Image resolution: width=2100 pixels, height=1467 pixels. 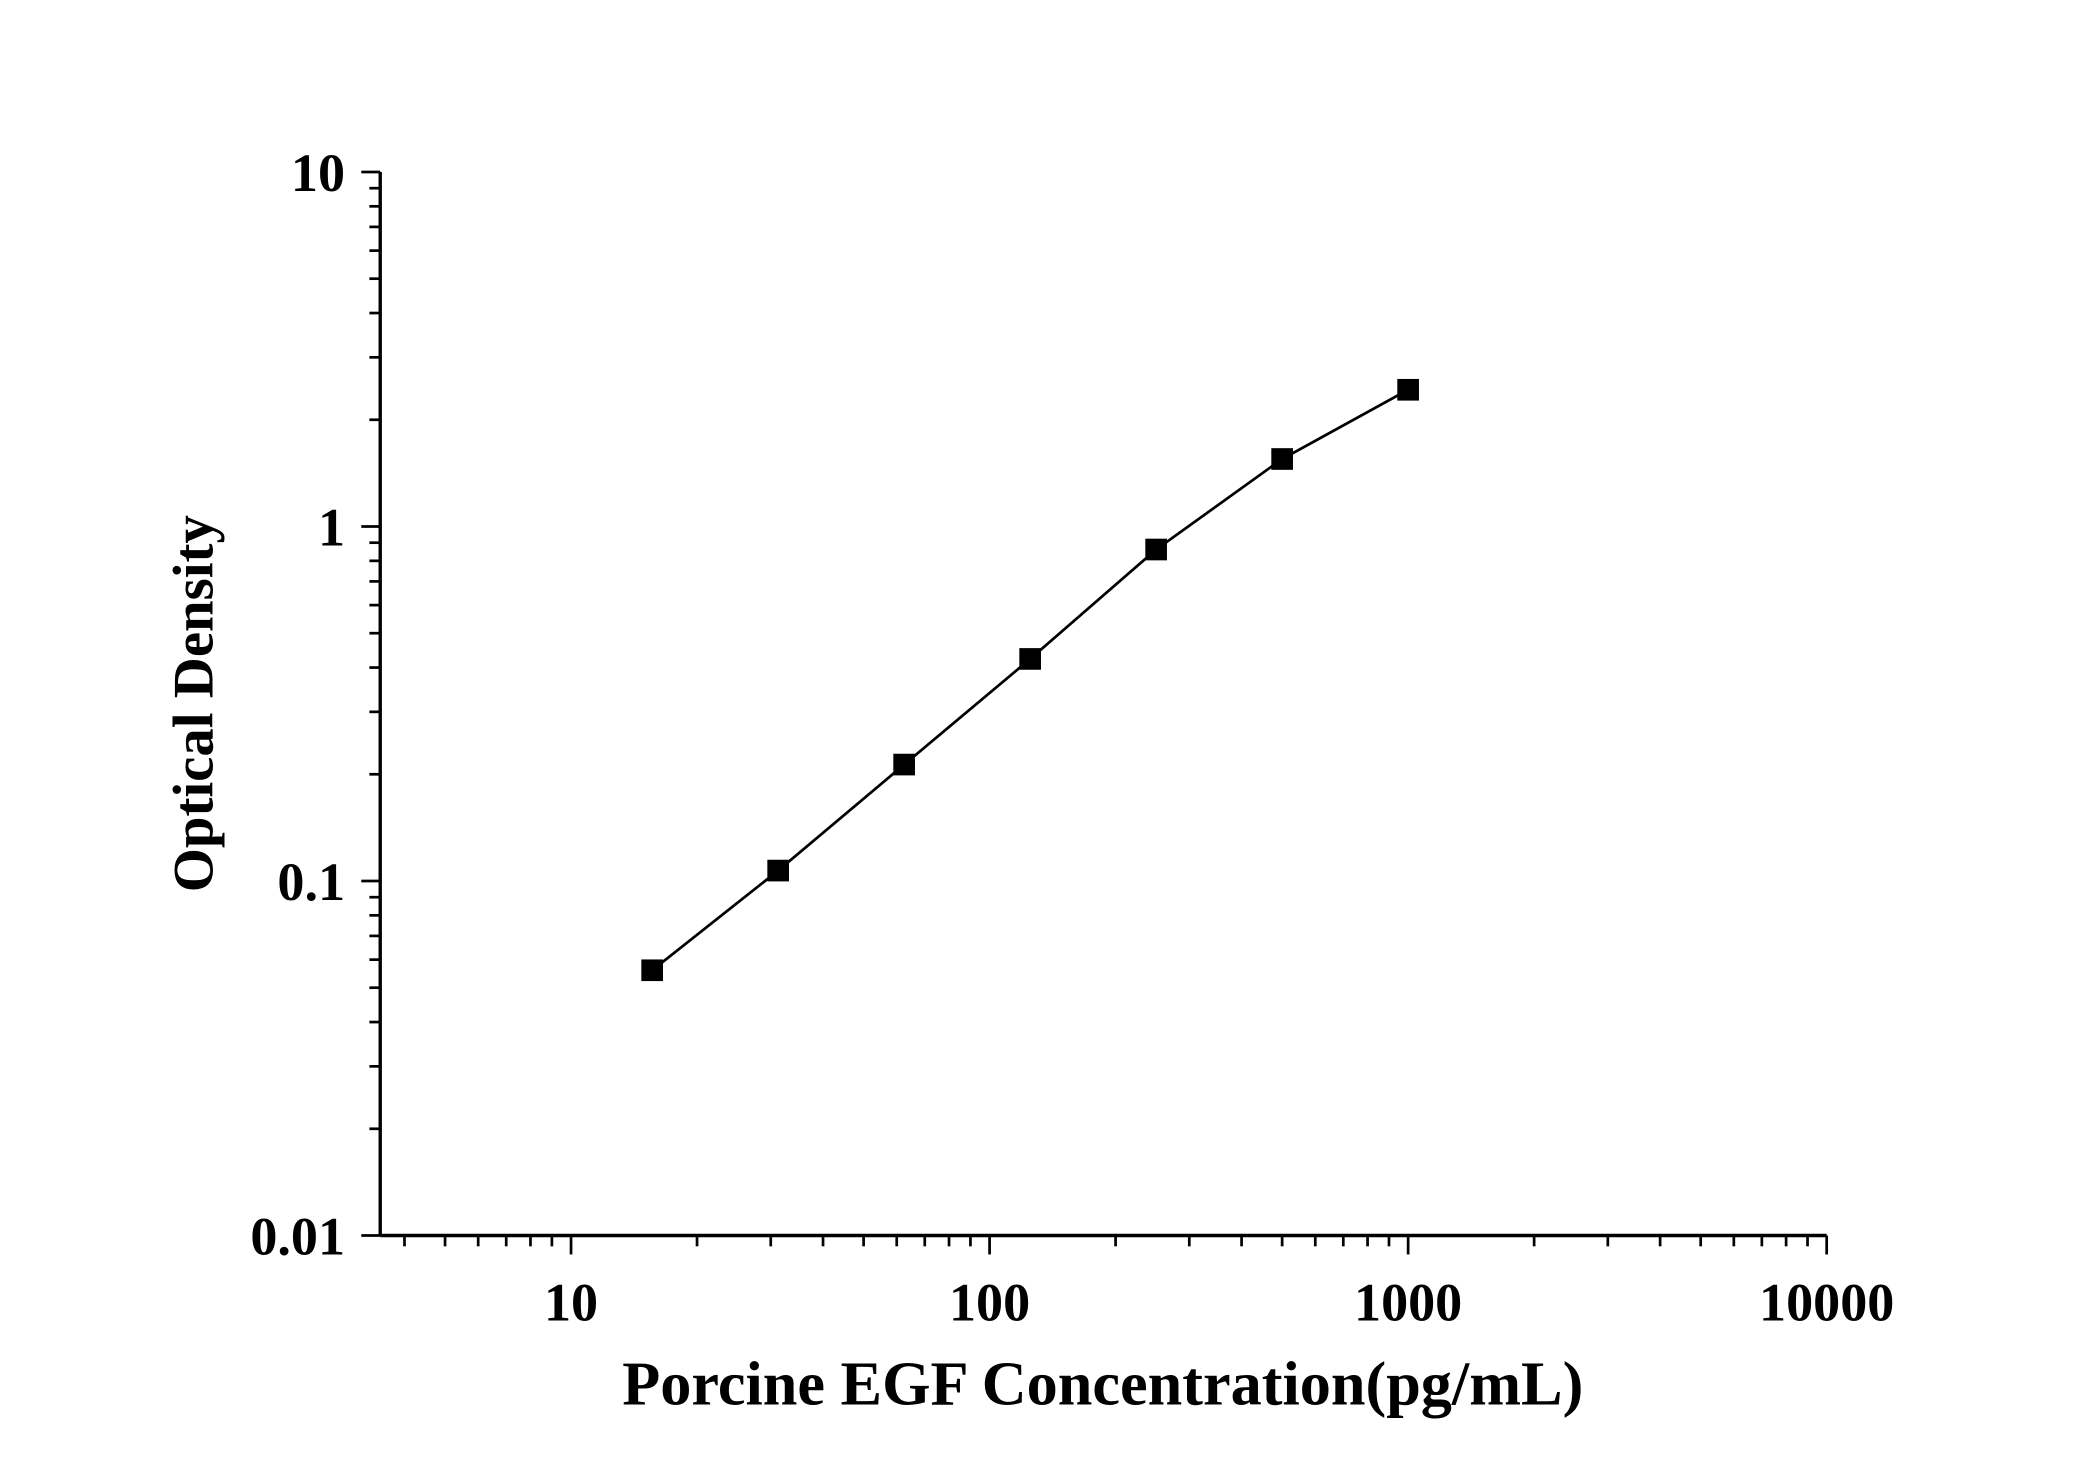 What do you see at coordinates (311, 882) in the screenshot?
I see `y-tick-label: 0.1` at bounding box center [311, 882].